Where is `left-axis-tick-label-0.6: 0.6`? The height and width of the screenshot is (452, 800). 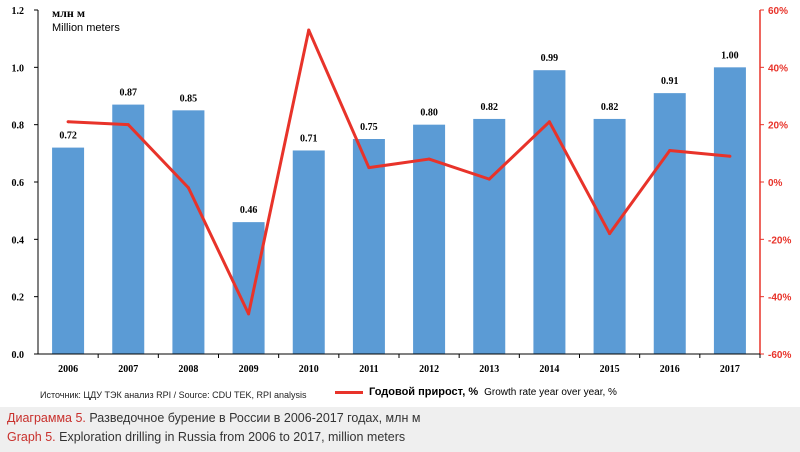
left-axis-tick-label-0.6: 0.6 is located at coordinates (18, 183).